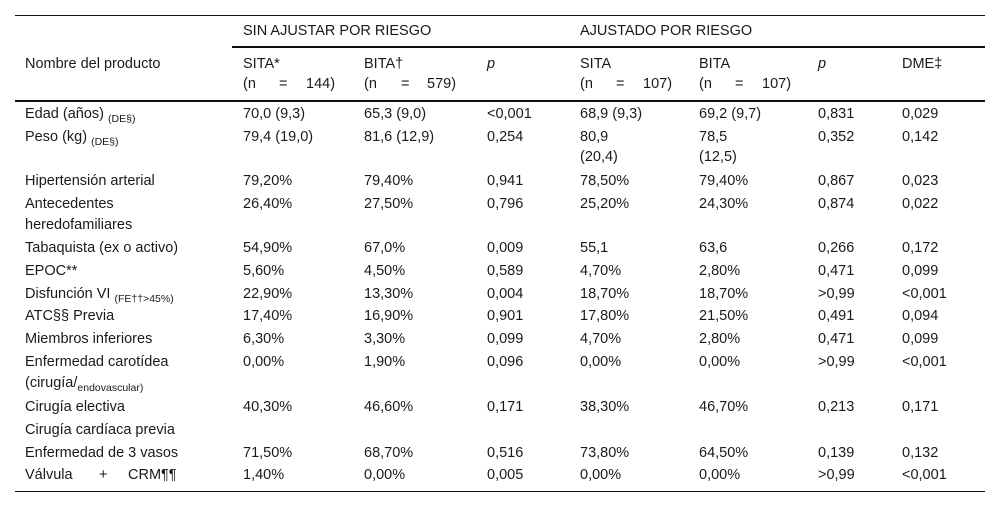  Describe the element at coordinates (70, 316) in the screenshot. I see `row-label: ATC§§ Previa` at that location.